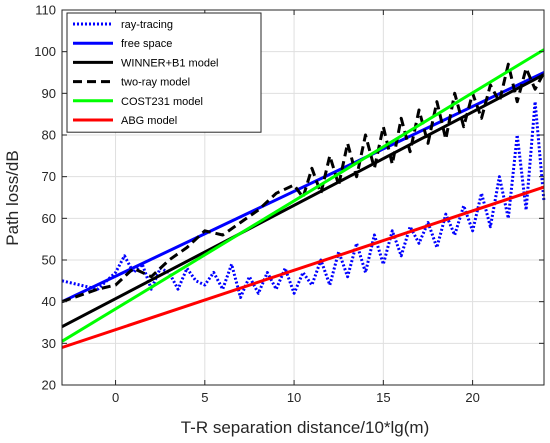 This screenshot has height=443, width=550. I want to click on y-tick-label-1: 30, so click(49, 343).